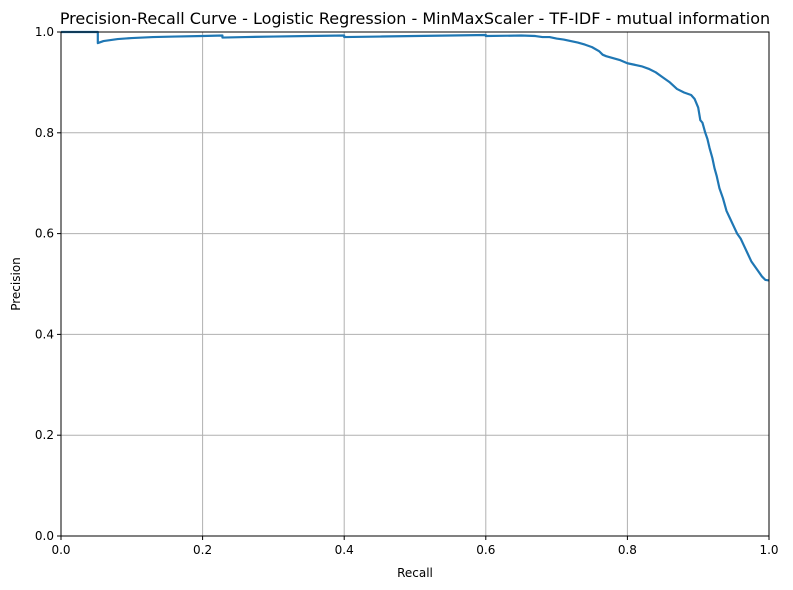  I want to click on x-tick-label: 0.0, so click(60, 550).